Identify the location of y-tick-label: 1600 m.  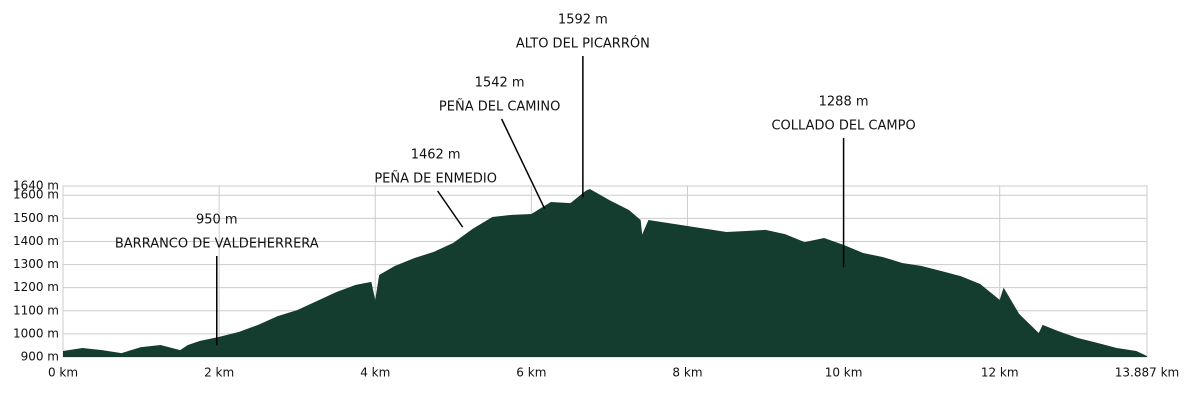
(36, 195).